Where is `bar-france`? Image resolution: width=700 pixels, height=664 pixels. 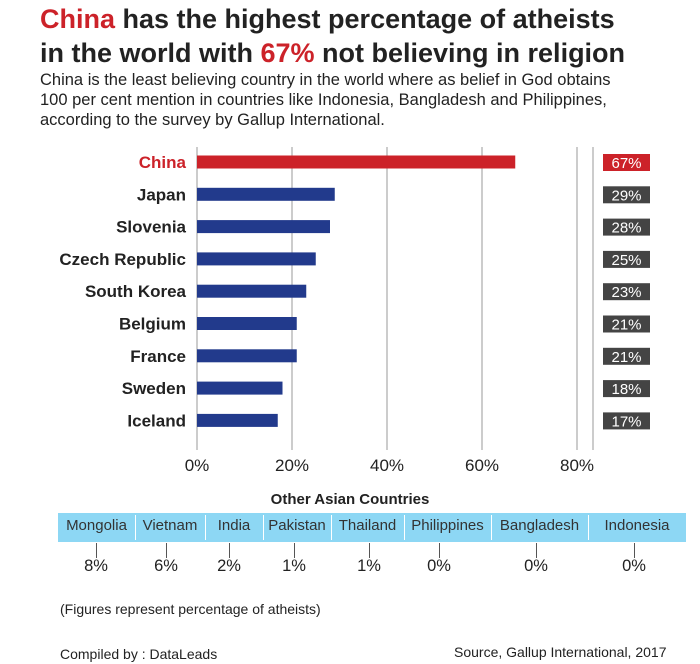
bar-france is located at coordinates (247, 356).